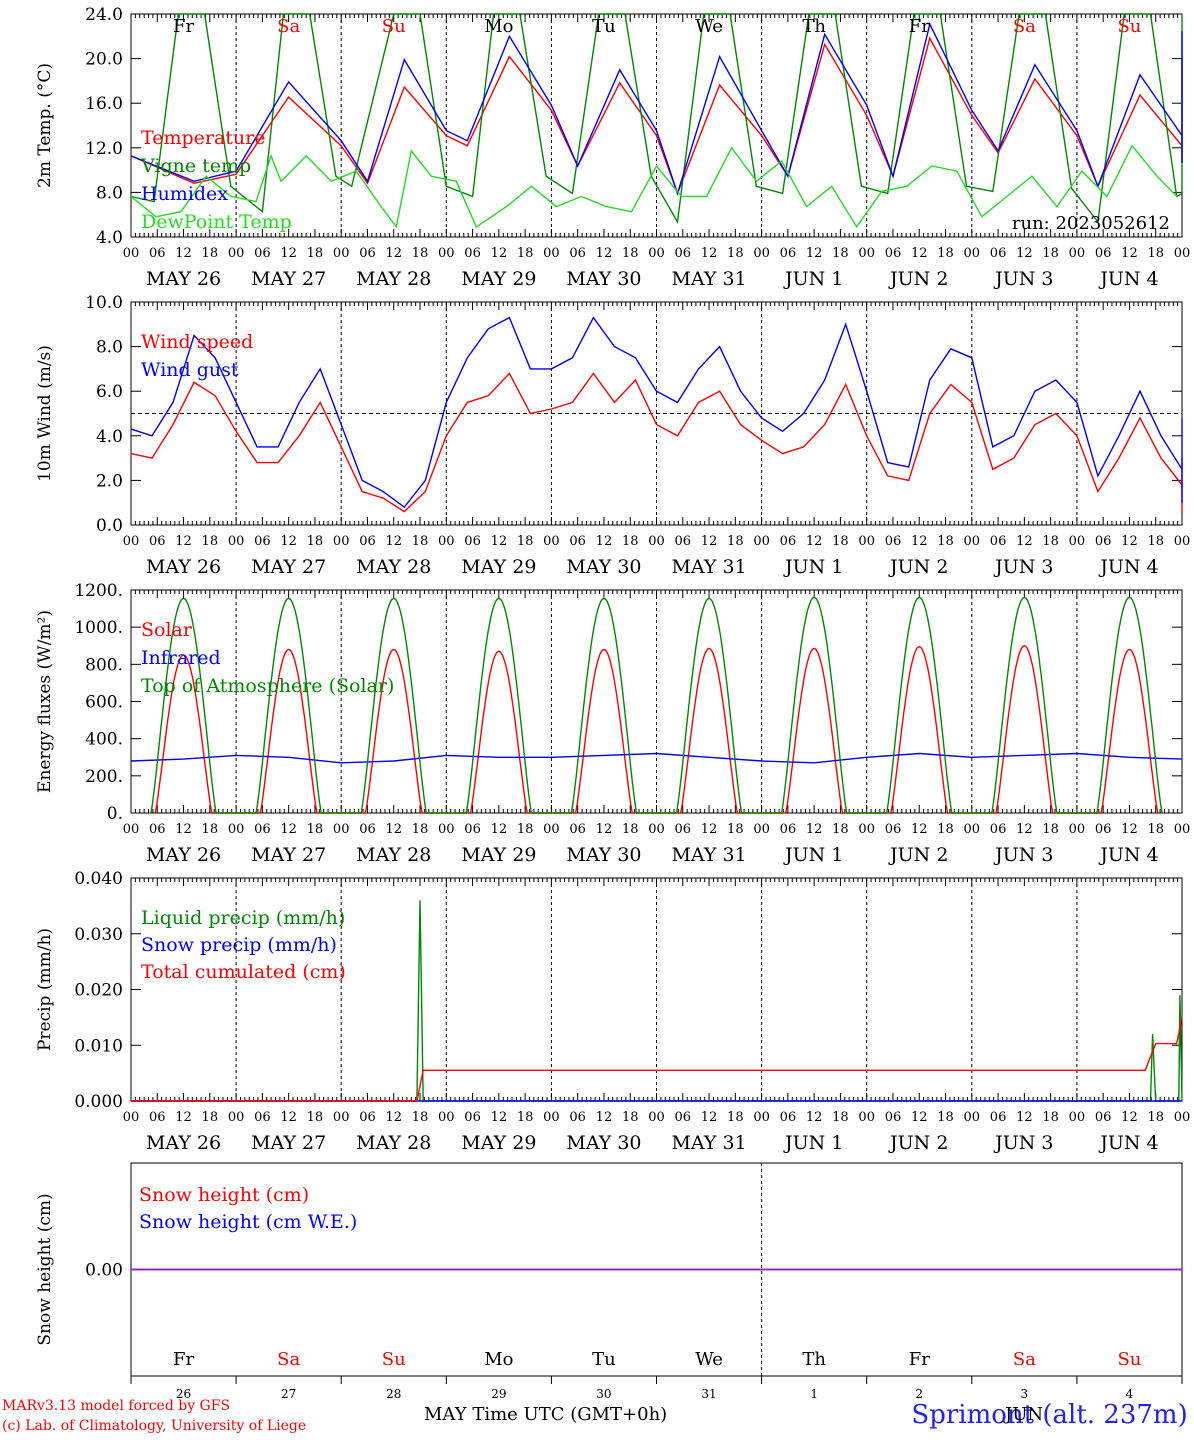  I want to click on weekday-label: Su, so click(394, 1359).